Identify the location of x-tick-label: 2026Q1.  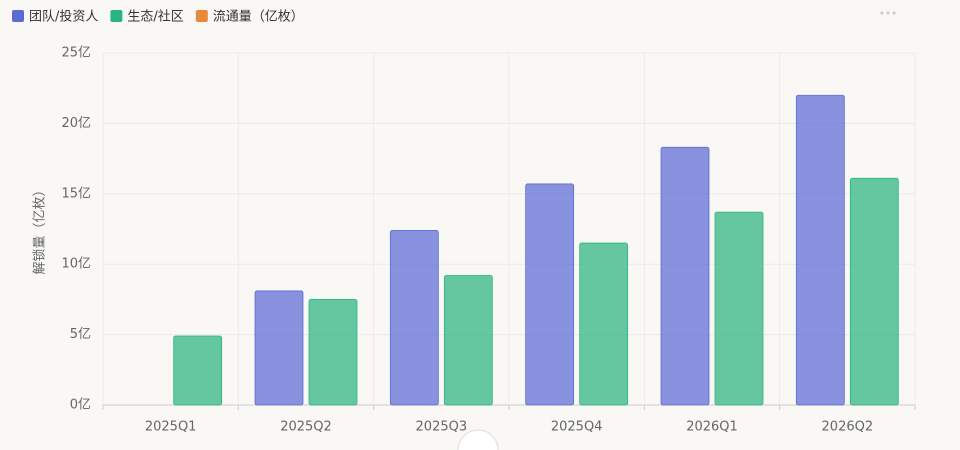
(712, 427).